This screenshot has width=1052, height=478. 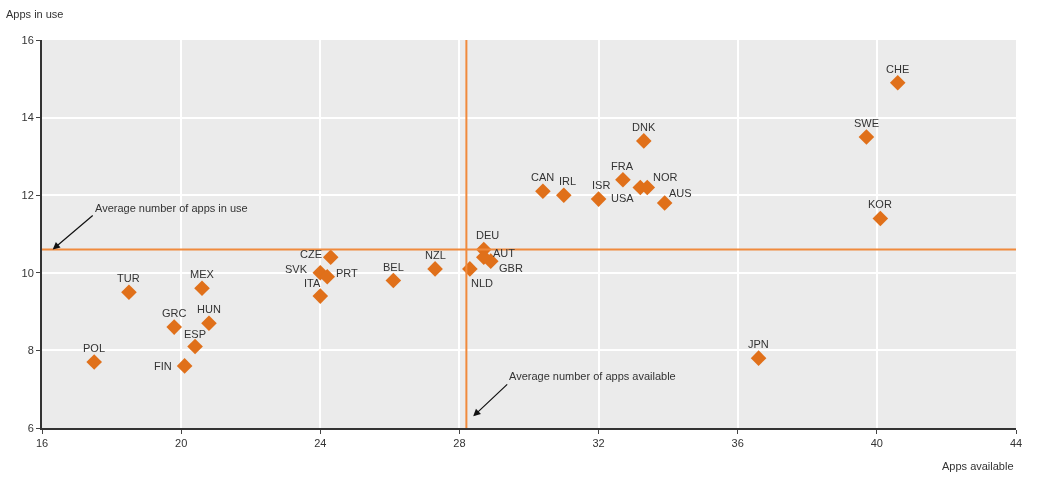 I want to click on annotation: POL, so click(x=94, y=348).